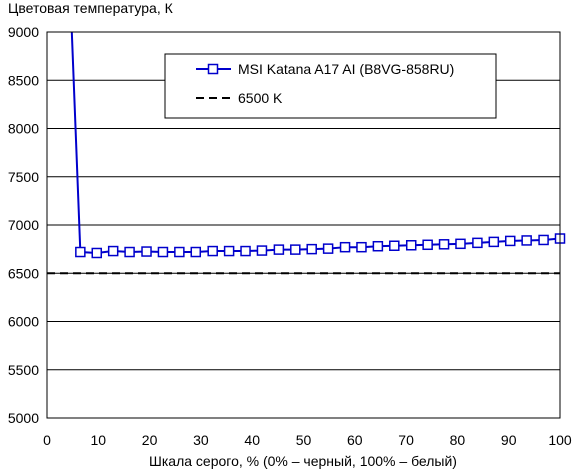 The height and width of the screenshot is (469, 574). I want to click on y-tick-label: 9000, so click(23, 32).